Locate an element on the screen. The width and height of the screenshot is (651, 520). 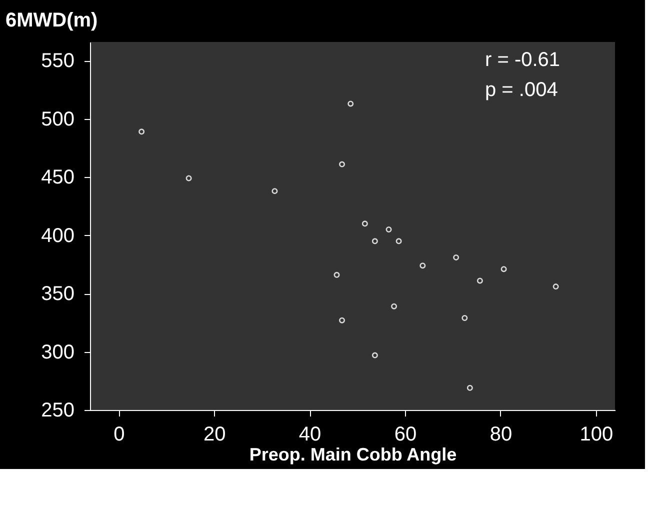
y-tick-label: 250 is located at coordinates (57, 411).